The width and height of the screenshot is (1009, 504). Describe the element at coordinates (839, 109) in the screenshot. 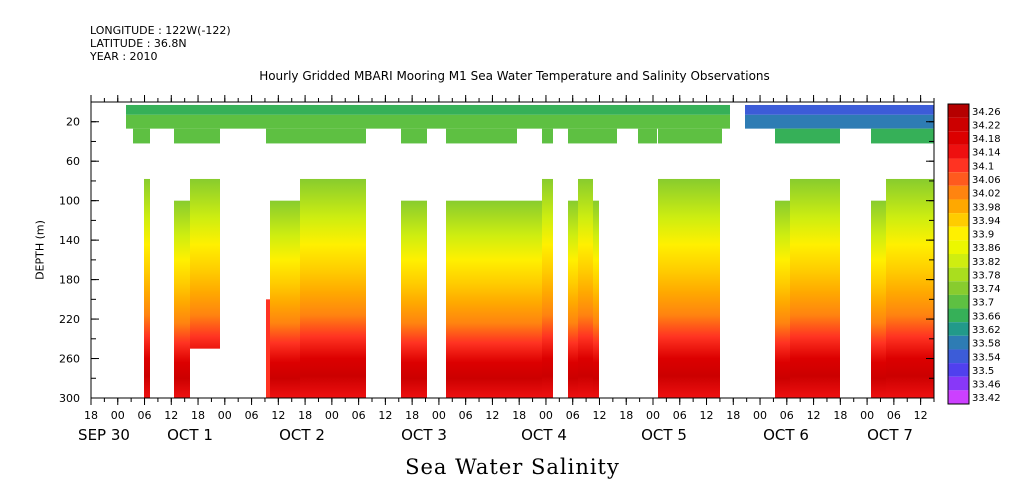

I see `surface-band-top-low` at that location.